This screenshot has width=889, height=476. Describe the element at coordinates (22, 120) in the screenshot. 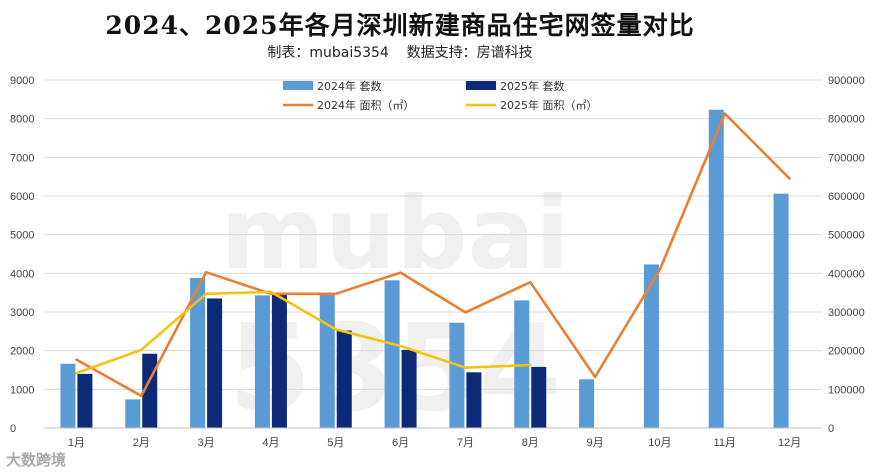

I see `left-axis-tick-label: 8000` at that location.